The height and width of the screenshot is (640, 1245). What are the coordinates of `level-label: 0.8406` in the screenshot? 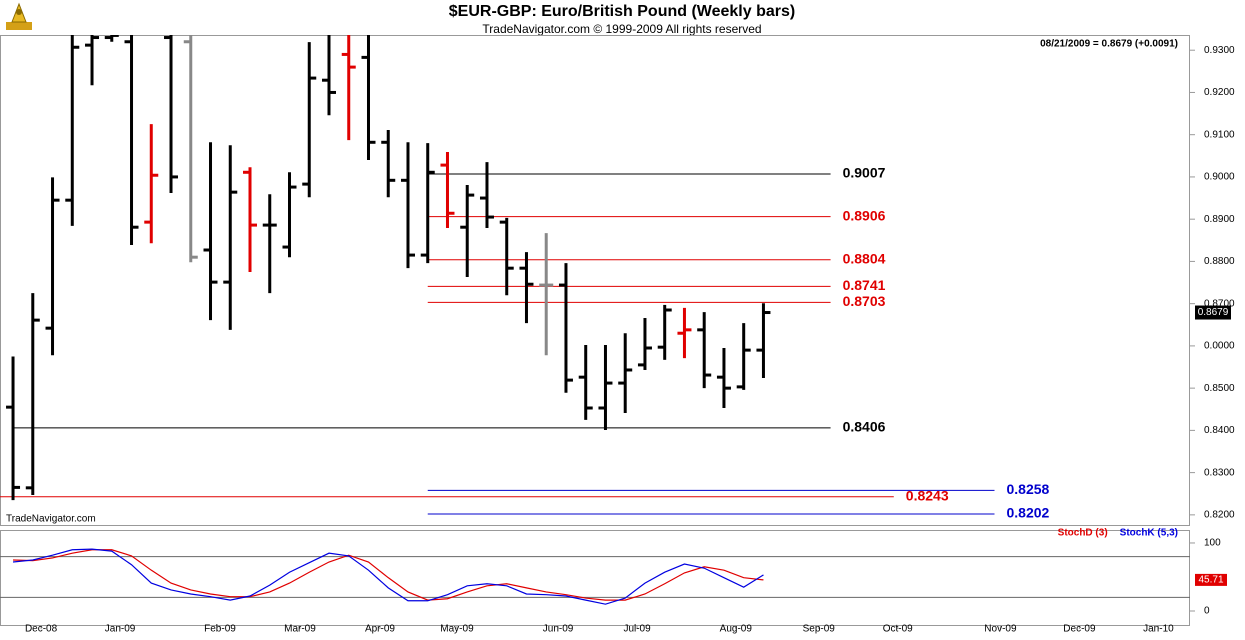 It's located at (864, 427).